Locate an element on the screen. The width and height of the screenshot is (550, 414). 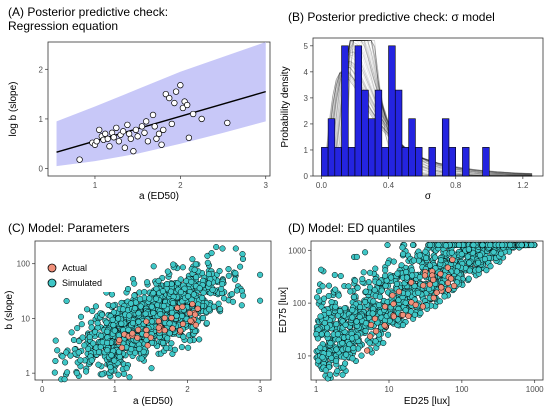
y-tick-label: 10 is located at coordinates (301, 356).